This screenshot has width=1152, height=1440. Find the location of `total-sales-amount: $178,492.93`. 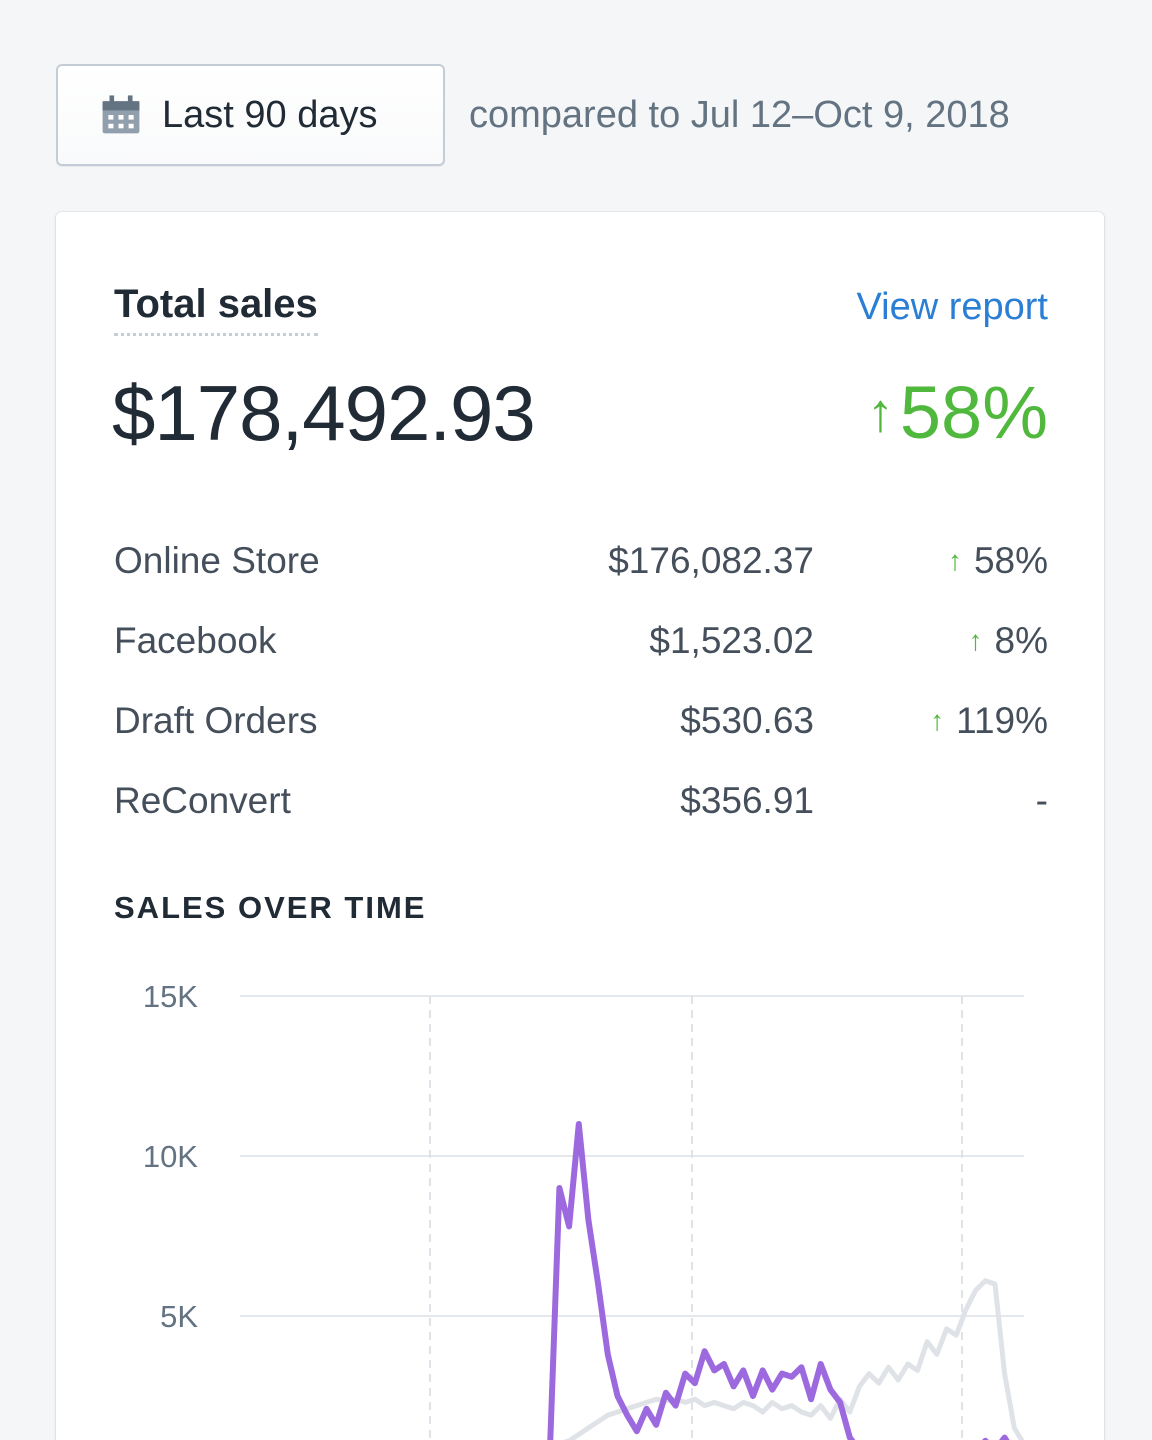

total-sales-amount: $178,492.93 is located at coordinates (324, 413).